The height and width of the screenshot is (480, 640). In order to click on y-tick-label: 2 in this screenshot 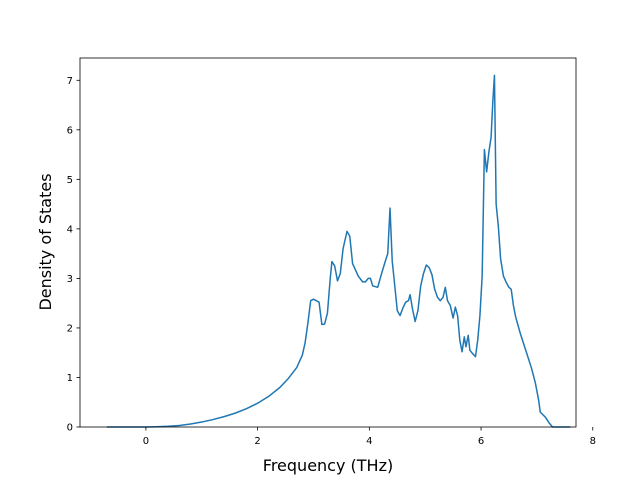, I will do `click(70, 329)`.